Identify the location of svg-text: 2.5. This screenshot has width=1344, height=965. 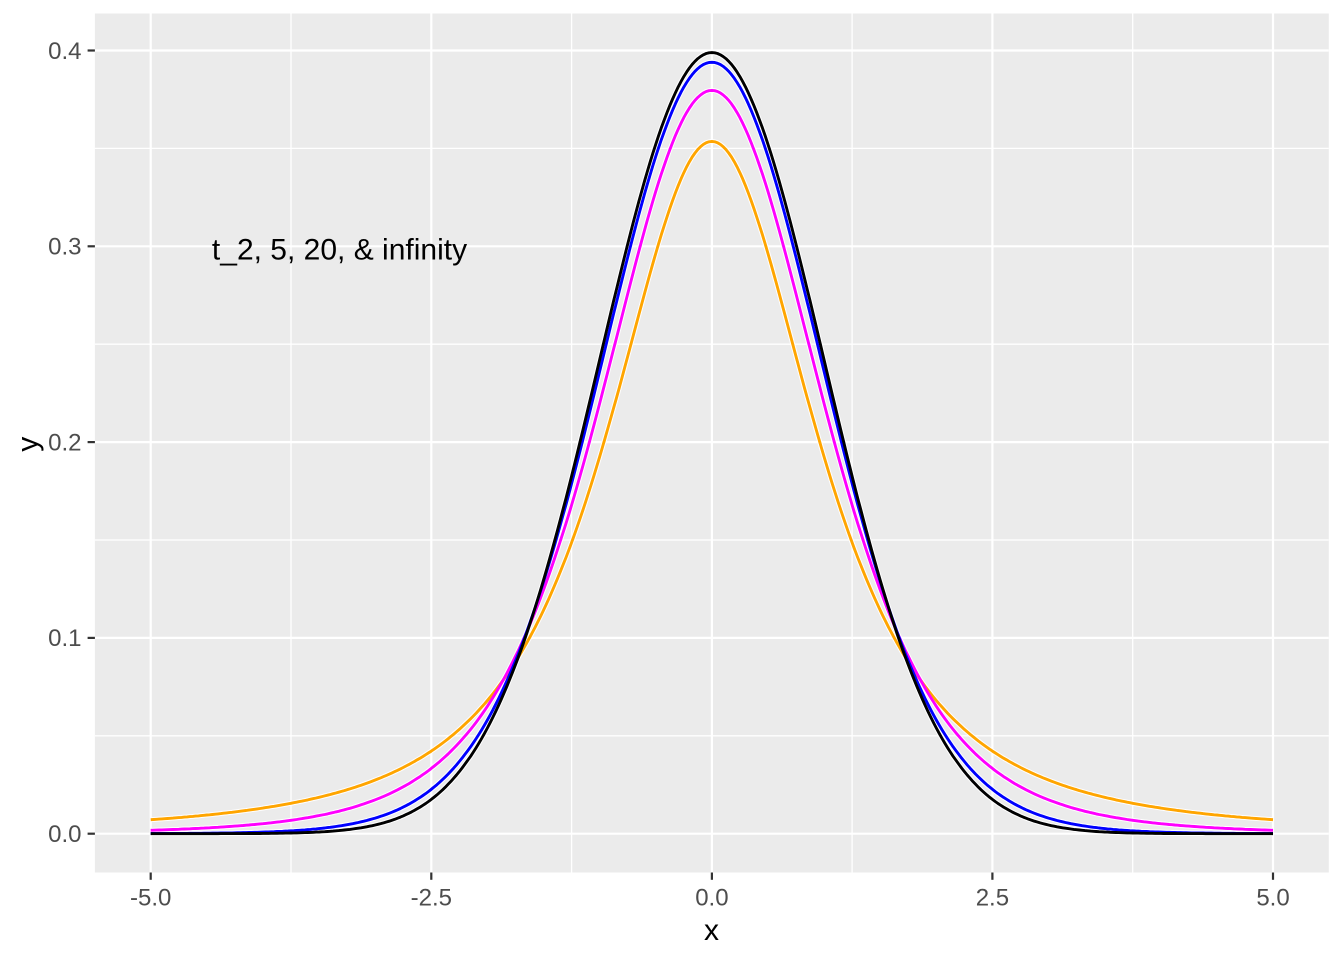
(992, 898).